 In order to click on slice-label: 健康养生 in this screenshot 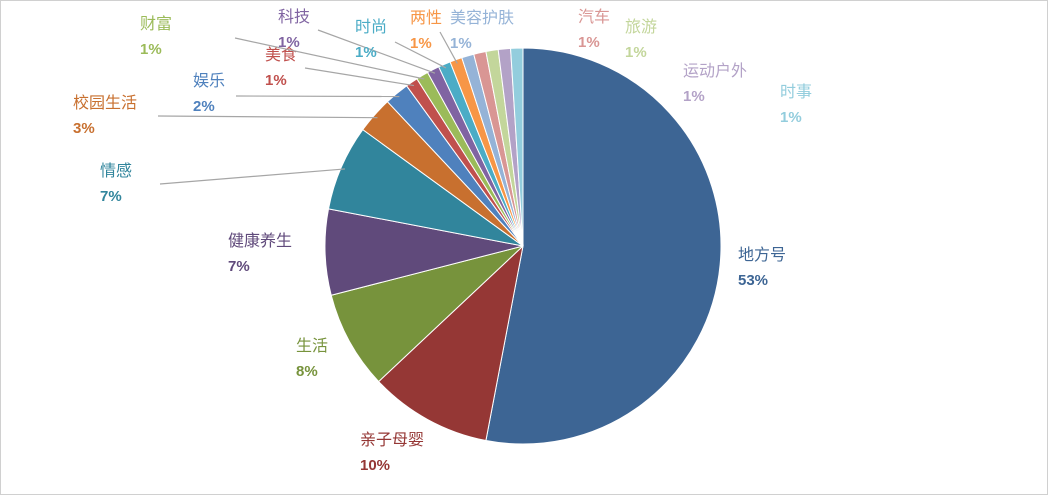, I will do `click(260, 241)`.